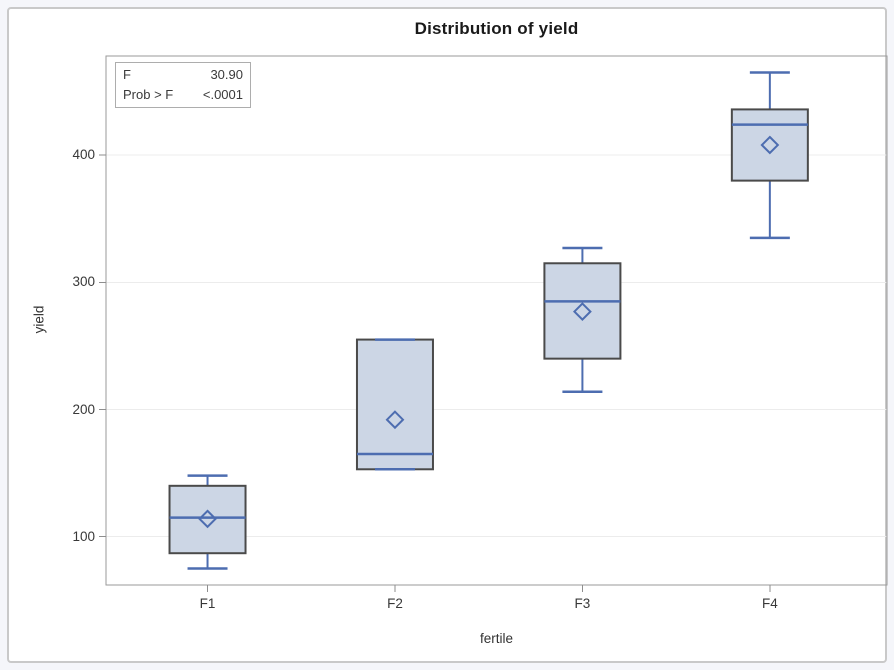 The width and height of the screenshot is (894, 670). I want to click on f-stat-value: 30.90, so click(226, 74).